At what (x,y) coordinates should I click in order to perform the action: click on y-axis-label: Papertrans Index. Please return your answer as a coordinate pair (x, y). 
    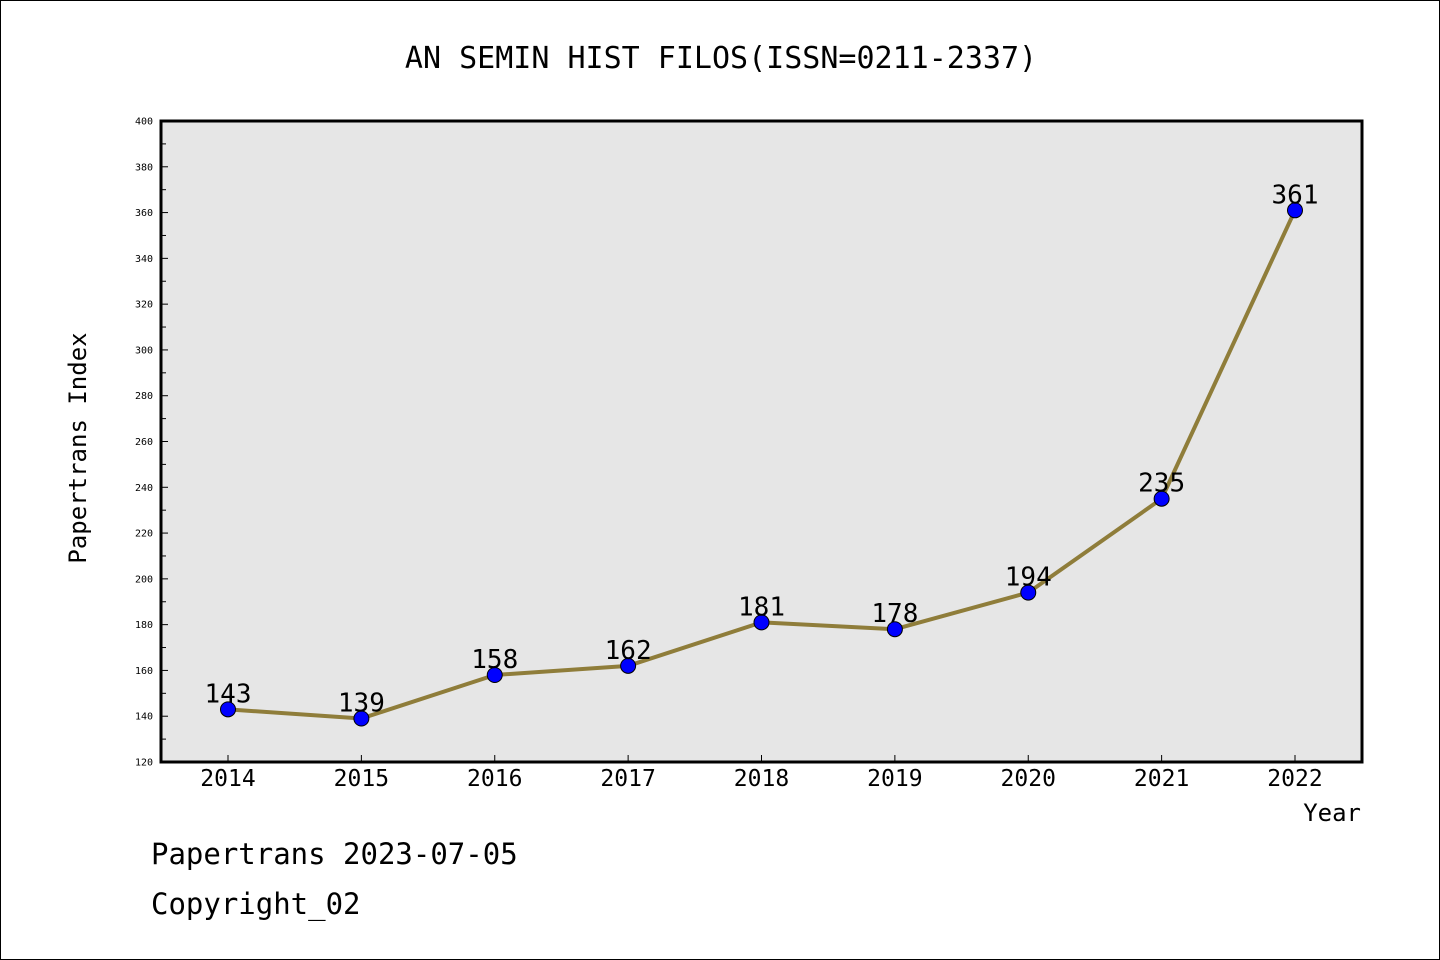
    Looking at the image, I should click on (78, 447).